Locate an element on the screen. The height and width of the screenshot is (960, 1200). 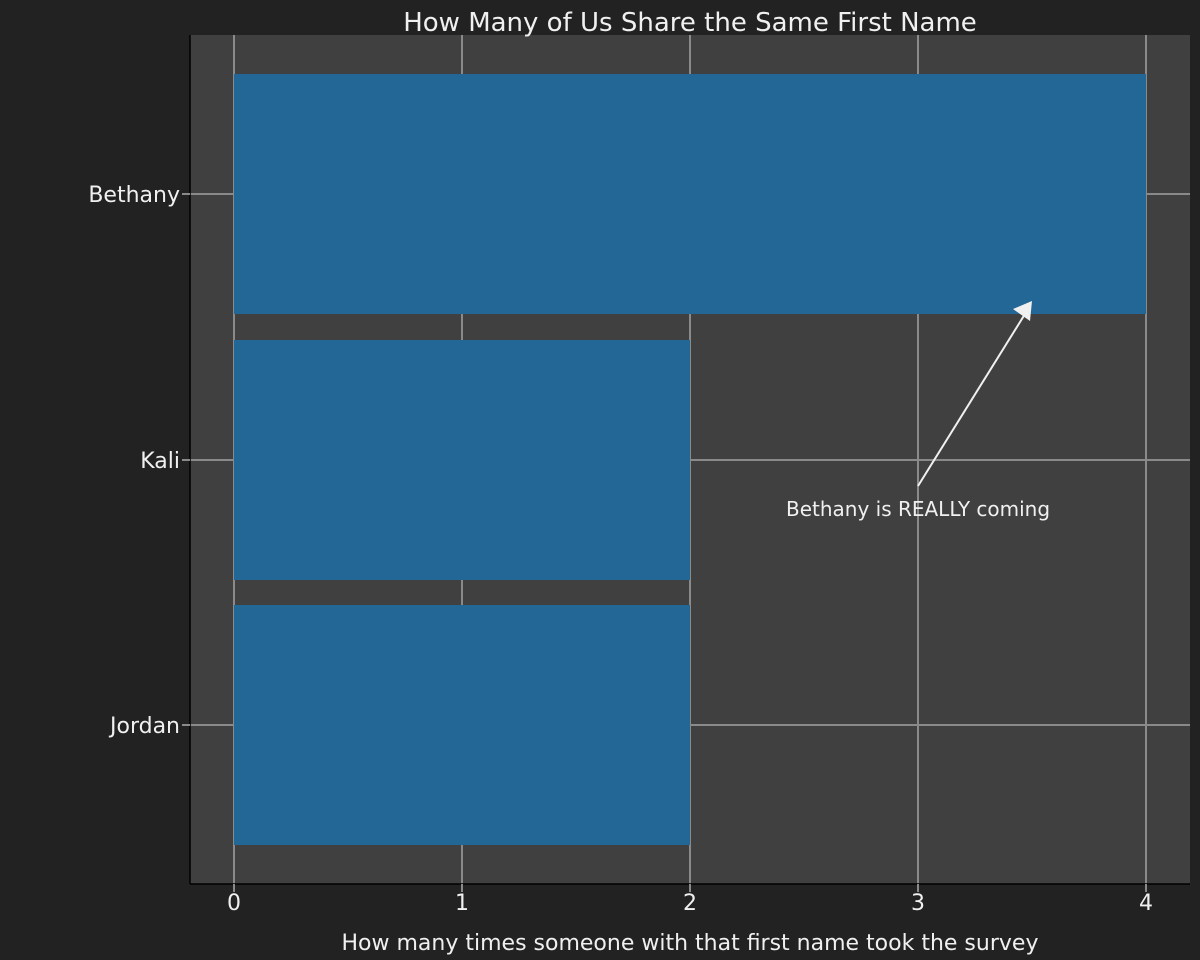
annotation-arrow-line is located at coordinates (971, 400).